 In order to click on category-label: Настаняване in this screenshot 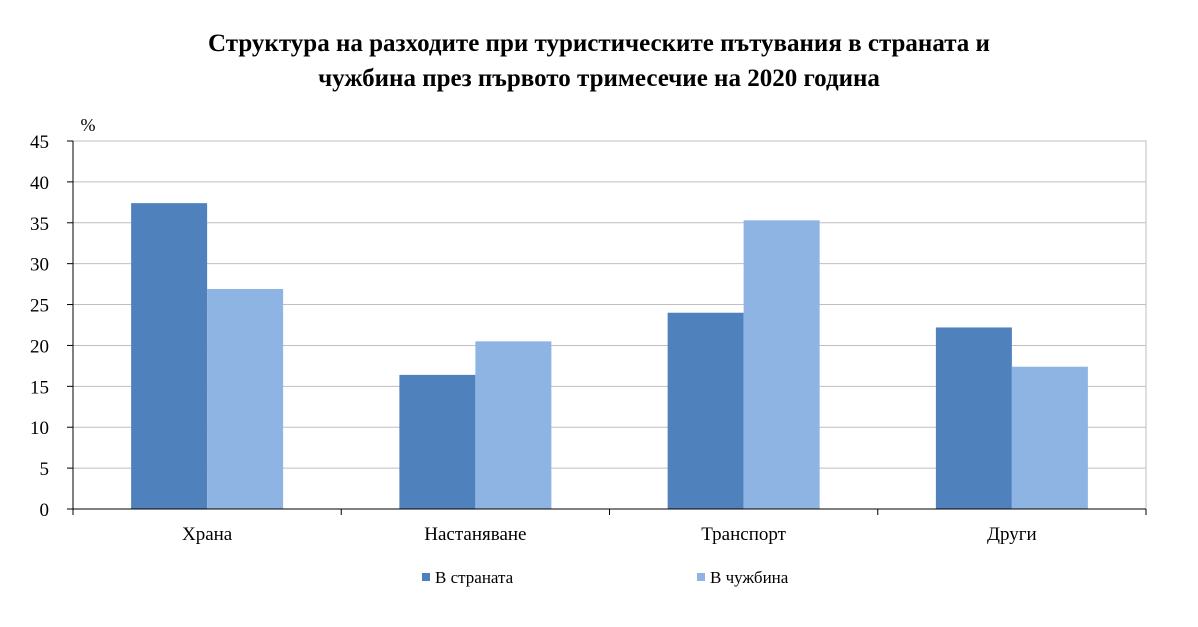, I will do `click(475, 534)`.